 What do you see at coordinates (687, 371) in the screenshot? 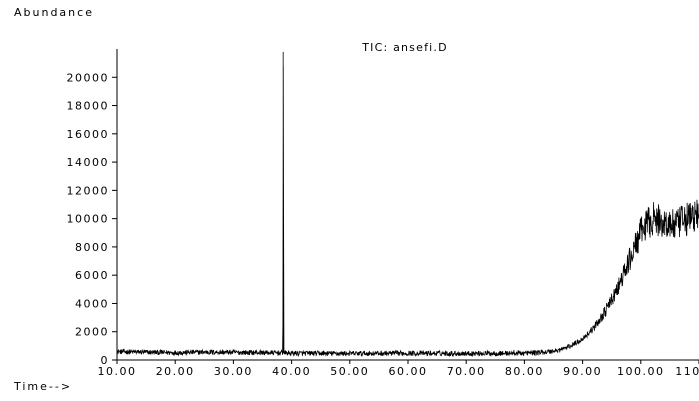
I see `x-tick-label: 110.00` at bounding box center [687, 371].